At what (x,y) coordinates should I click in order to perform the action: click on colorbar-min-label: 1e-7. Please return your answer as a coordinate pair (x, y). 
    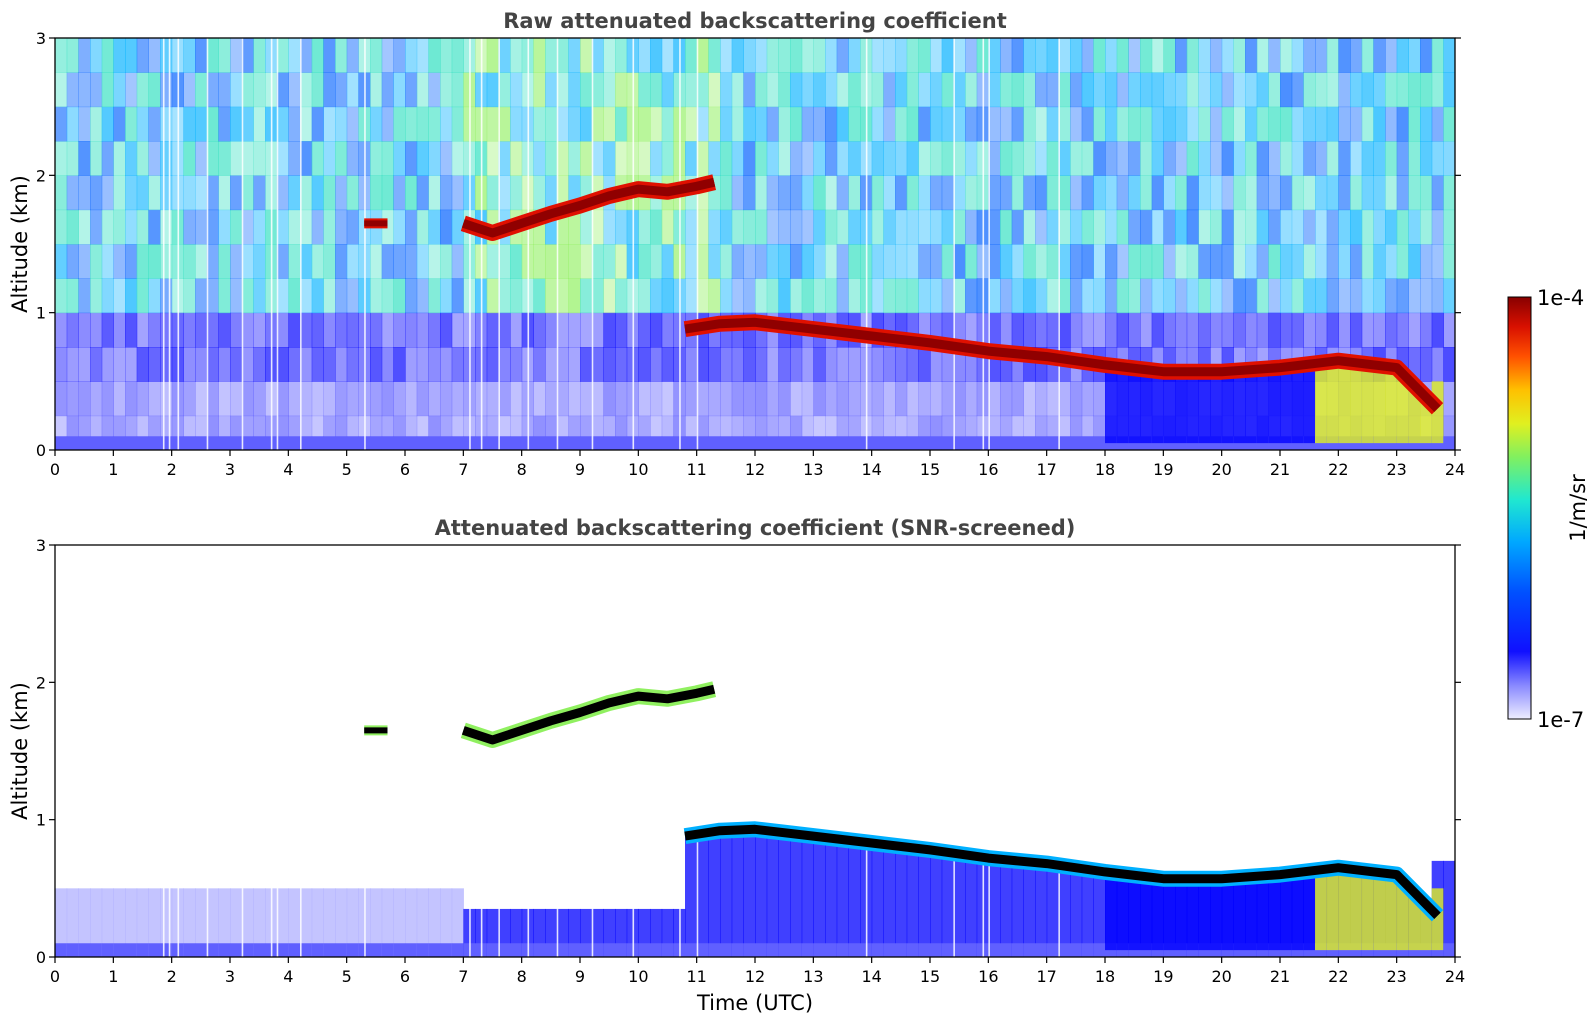
    Looking at the image, I should click on (1560, 720).